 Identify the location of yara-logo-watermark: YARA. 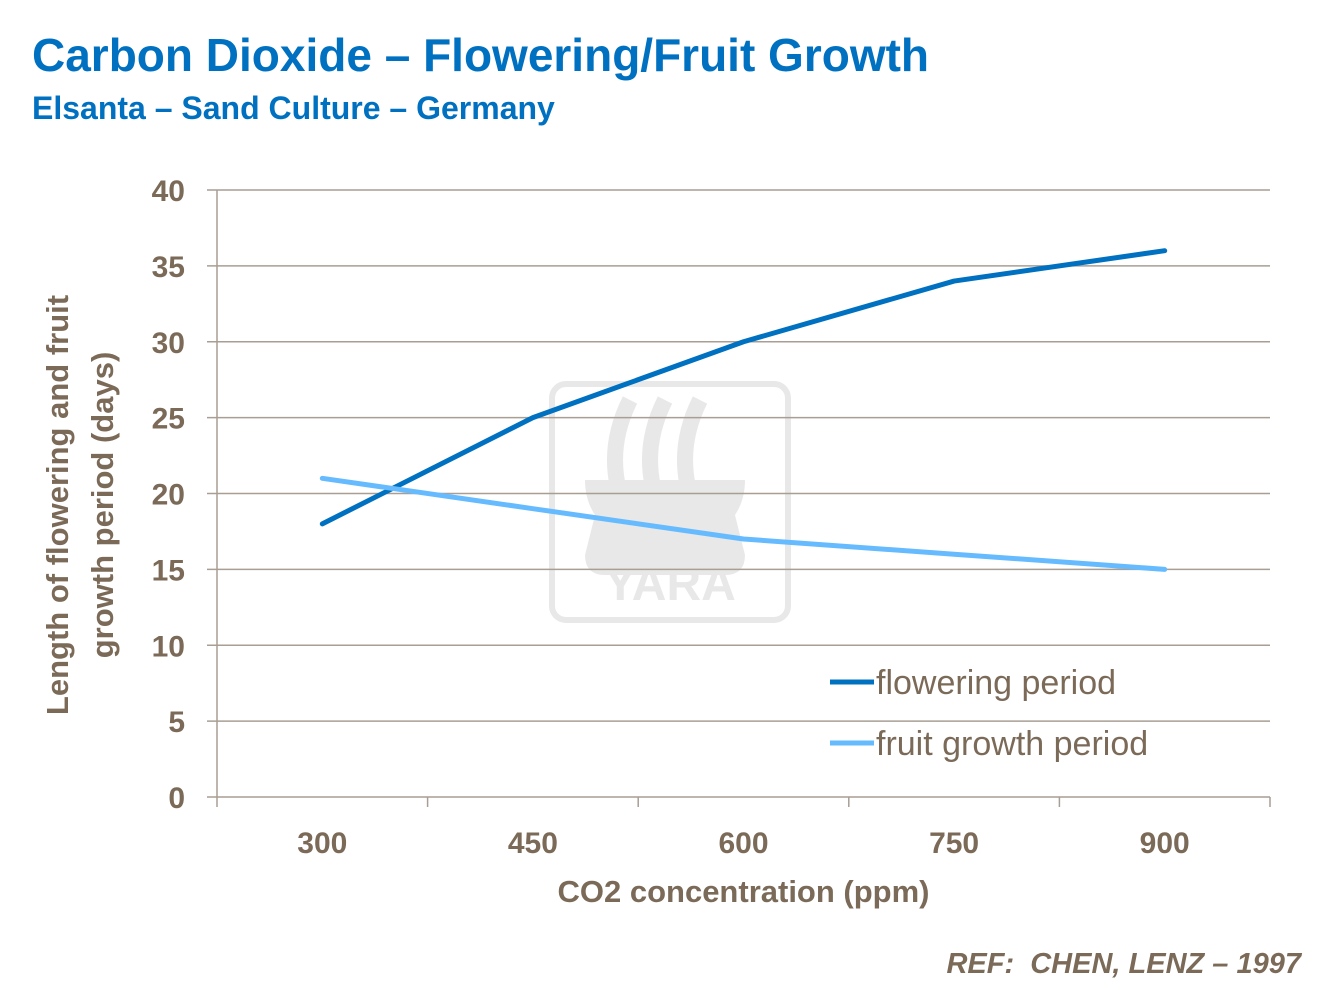
(670, 502).